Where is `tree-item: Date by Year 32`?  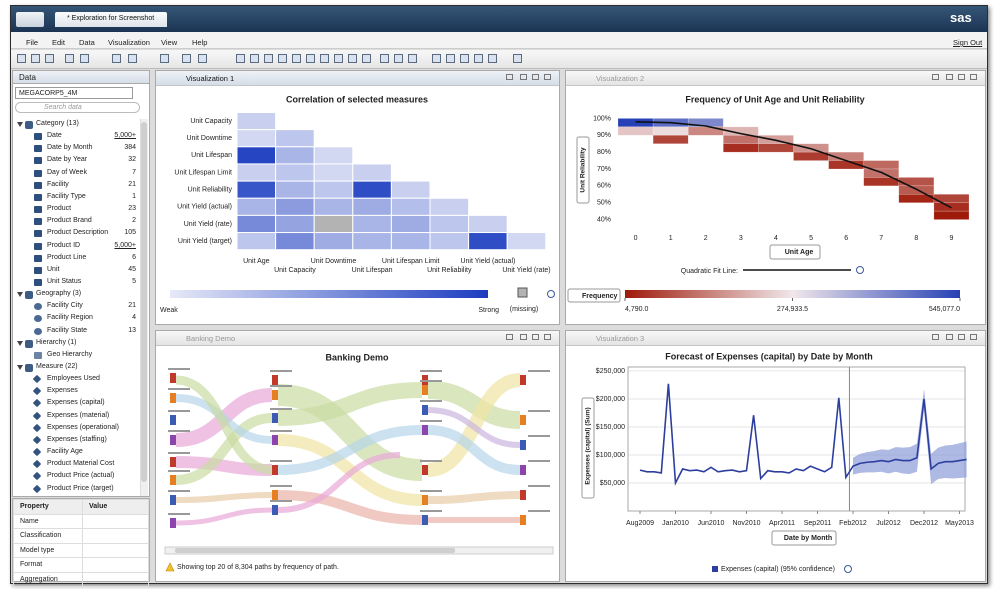
tree-item: Date by Year 32 is located at coordinates (76, 161).